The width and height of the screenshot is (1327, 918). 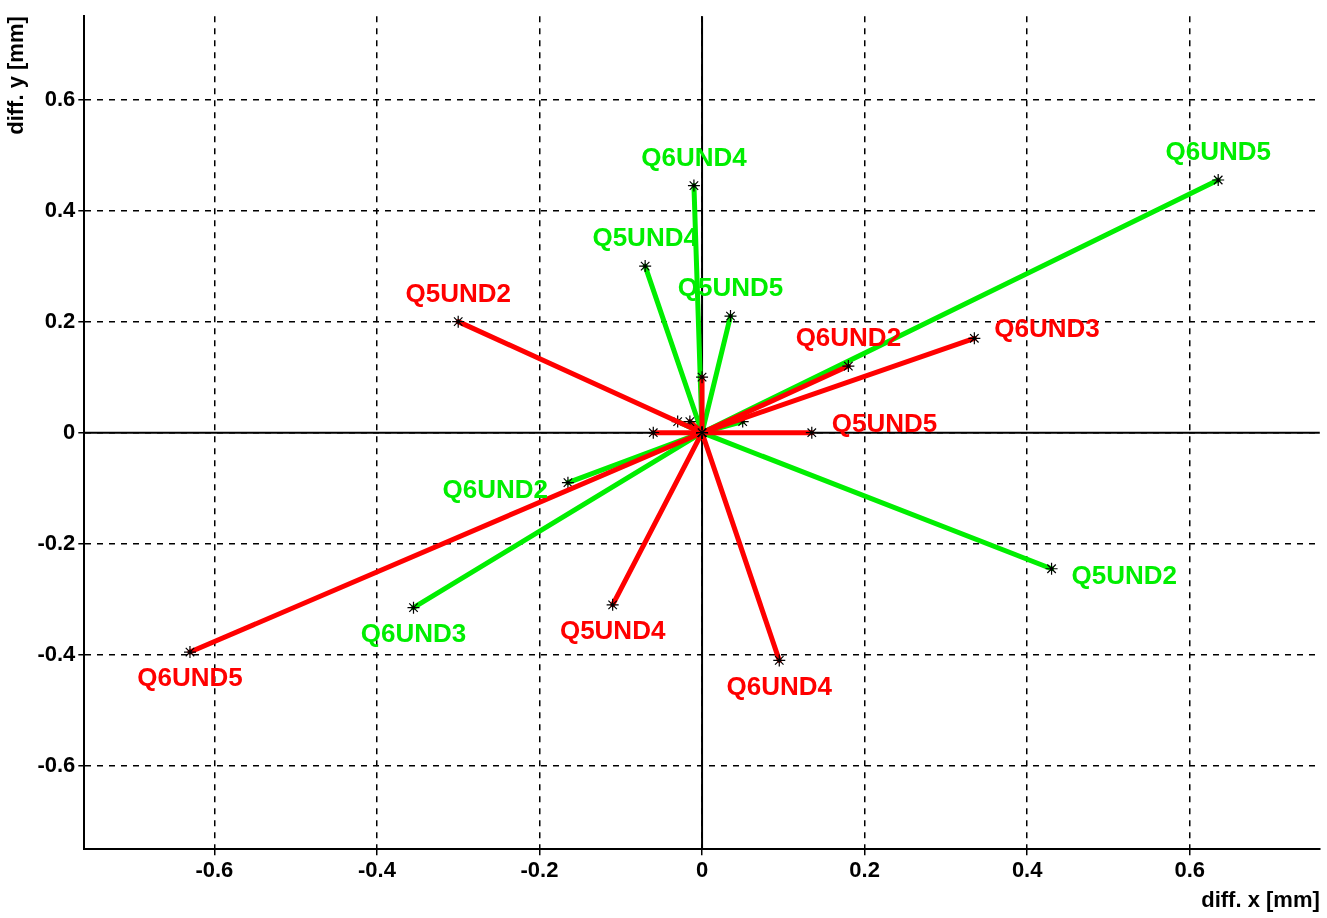 What do you see at coordinates (779, 685) in the screenshot?
I see `series-label: Q6UND4` at bounding box center [779, 685].